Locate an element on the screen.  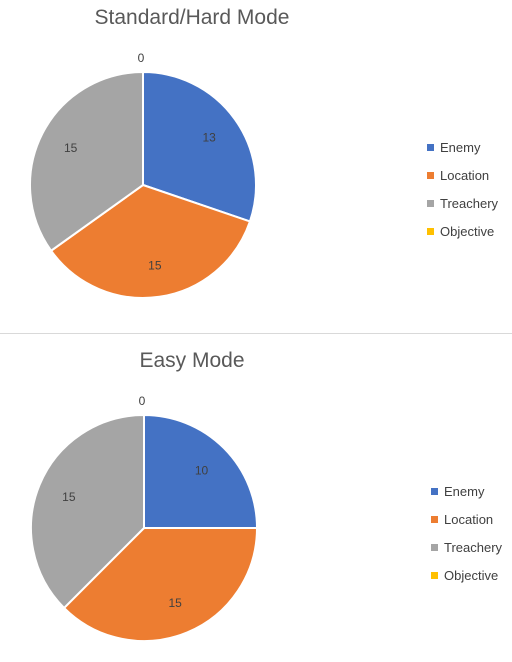
chart-title: Standard/Hard Mode is located at coordinates (192, 17).